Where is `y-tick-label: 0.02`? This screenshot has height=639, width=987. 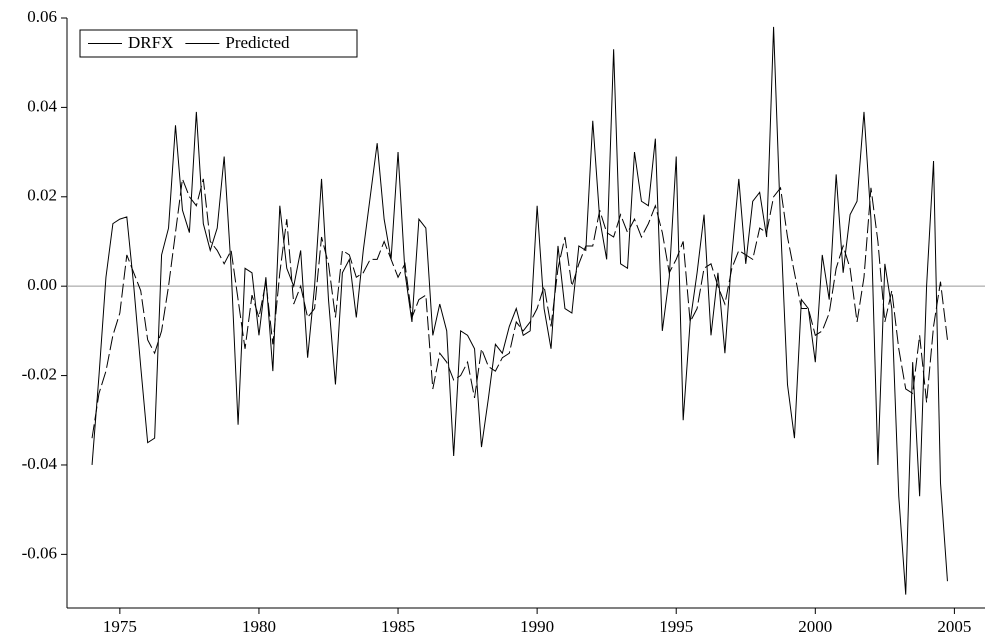 y-tick-label: 0.02 is located at coordinates (42, 195).